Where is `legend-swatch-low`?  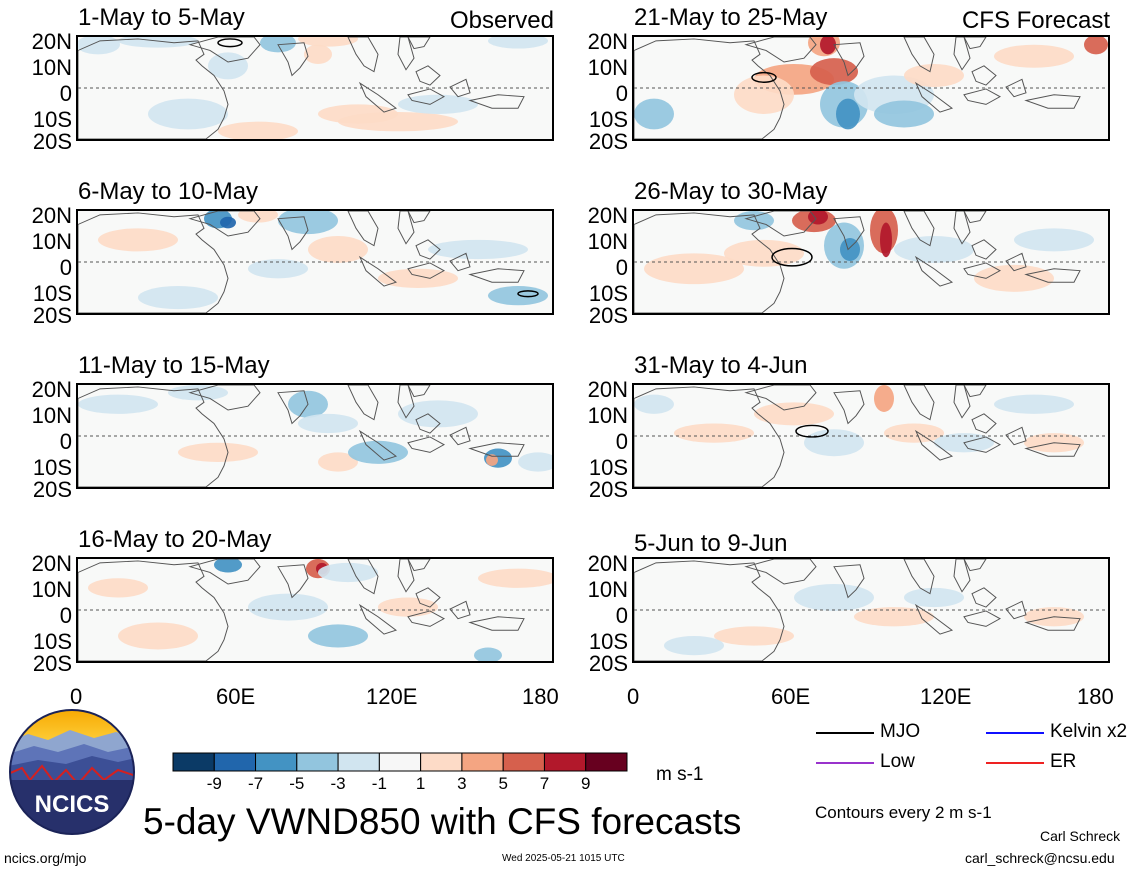
legend-swatch-low is located at coordinates (845, 763).